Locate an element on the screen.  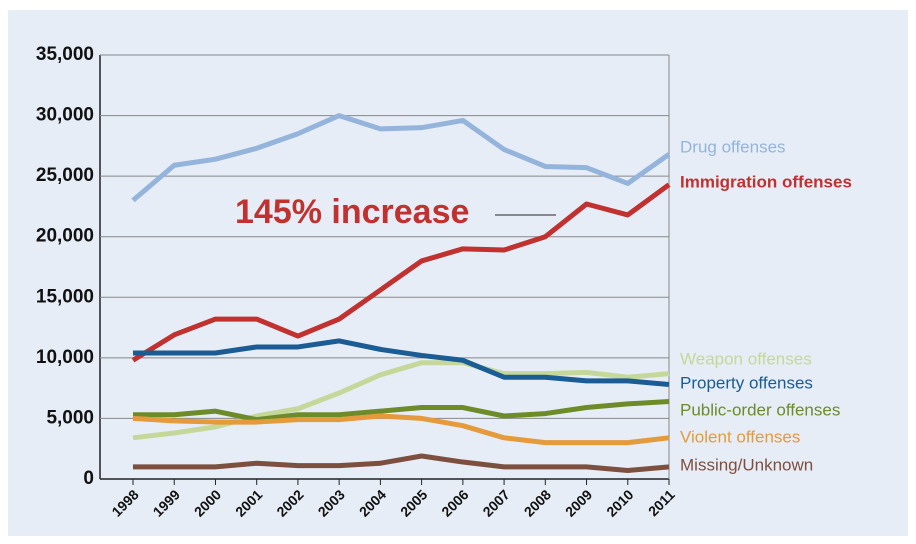
series-label: Violent offenses is located at coordinates (740, 436).